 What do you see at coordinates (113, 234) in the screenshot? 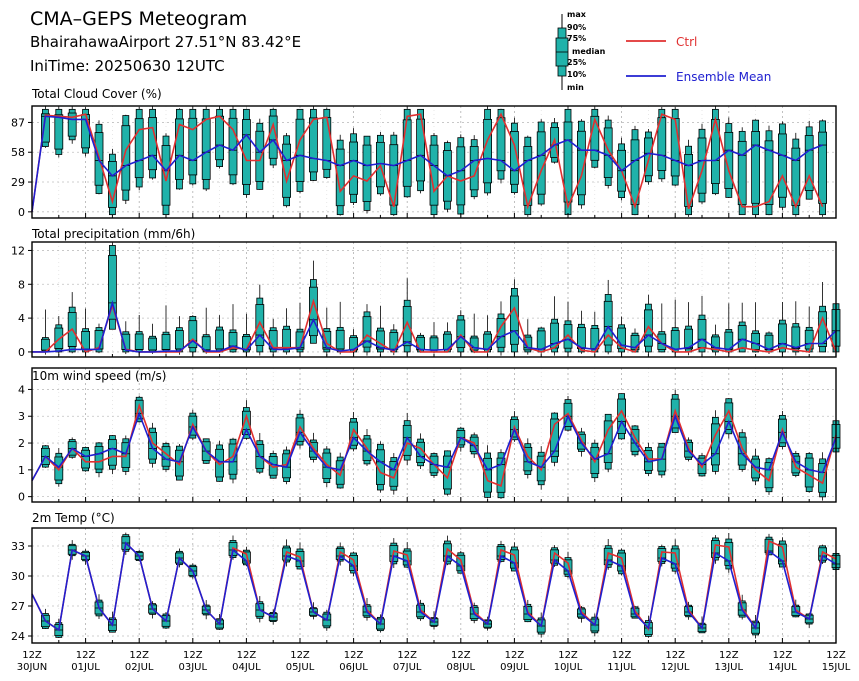
I see `panel-title: Total precipitation (mm/6h)` at bounding box center [113, 234].